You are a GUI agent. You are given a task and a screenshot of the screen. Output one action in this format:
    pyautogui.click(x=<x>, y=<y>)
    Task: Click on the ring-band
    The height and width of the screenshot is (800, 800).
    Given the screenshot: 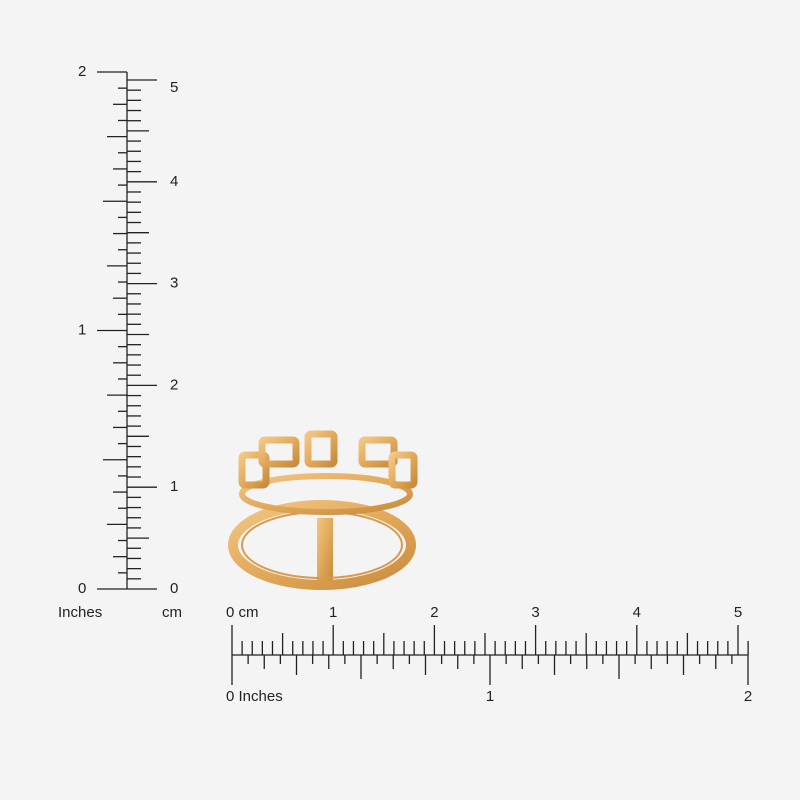 What is the action you would take?
    pyautogui.click(x=322, y=545)
    